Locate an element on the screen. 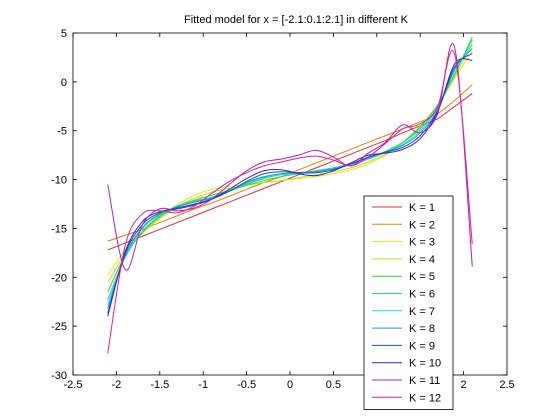  y-tick-label: -25 is located at coordinates (59, 327).